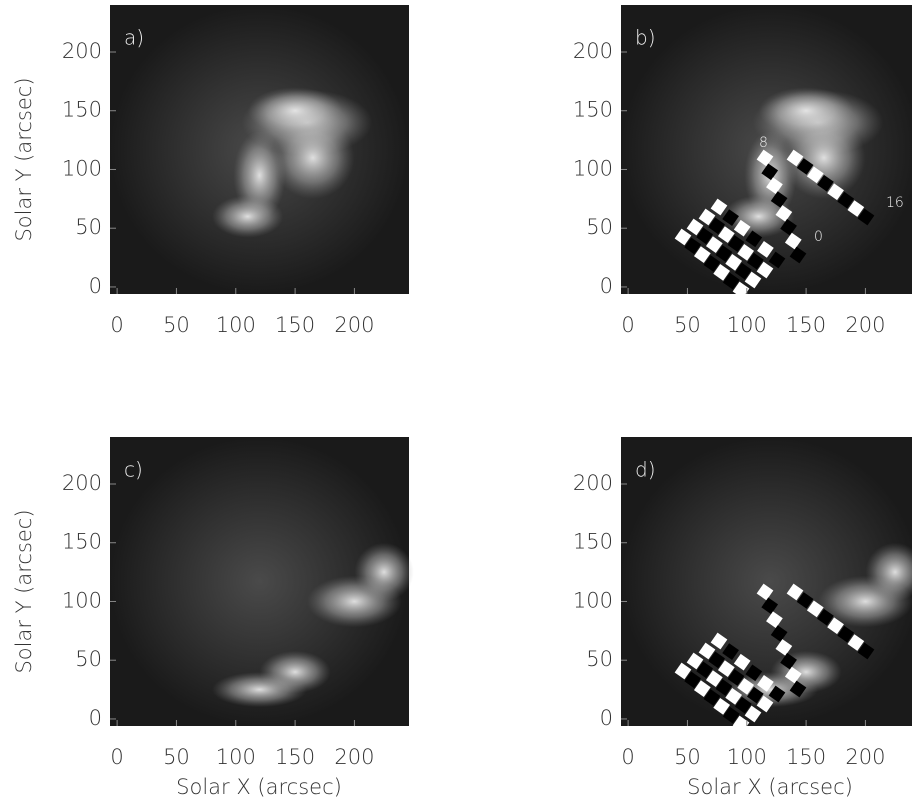 The image size is (912, 808). What do you see at coordinates (766, 585) in the screenshot?
I see `panel: d)` at bounding box center [766, 585].